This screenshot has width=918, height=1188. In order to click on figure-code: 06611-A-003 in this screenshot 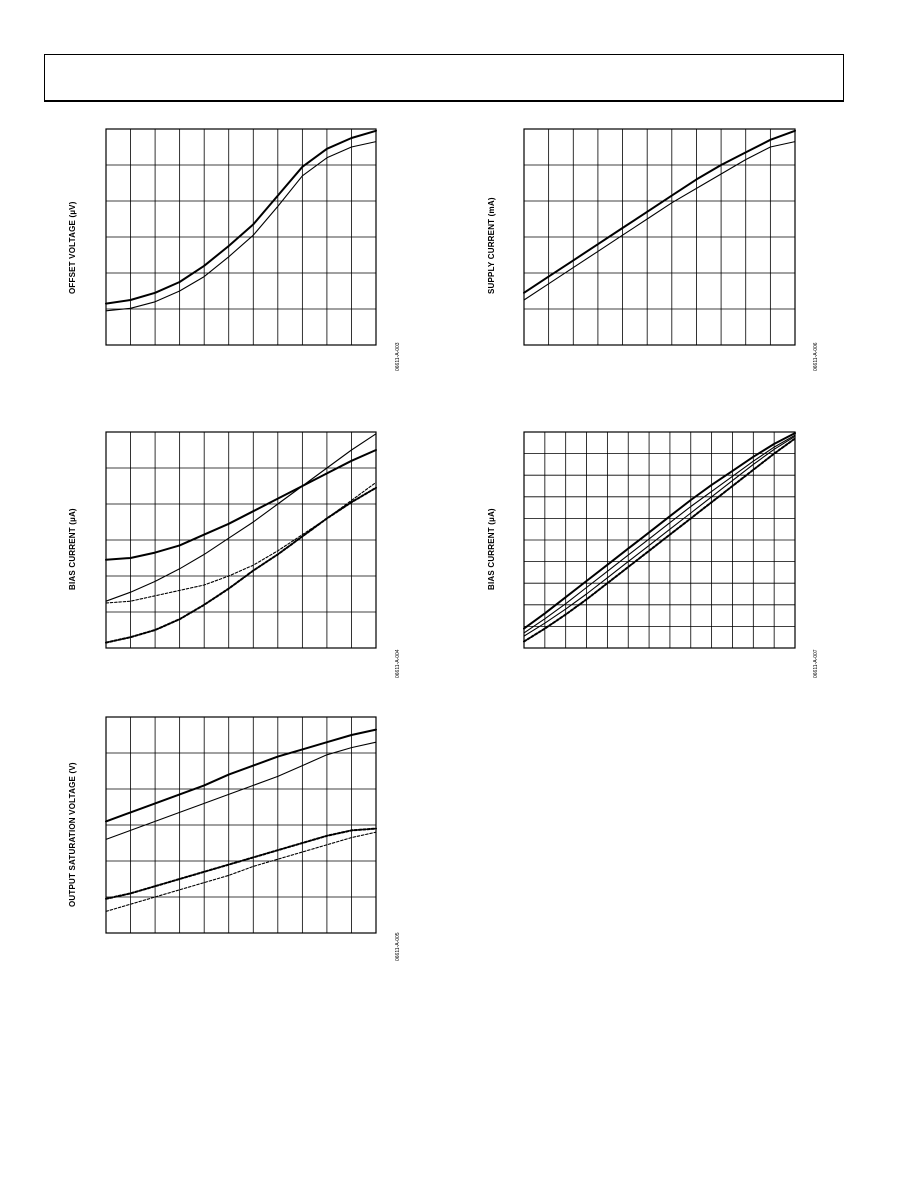, I will do `click(398, 356)`.